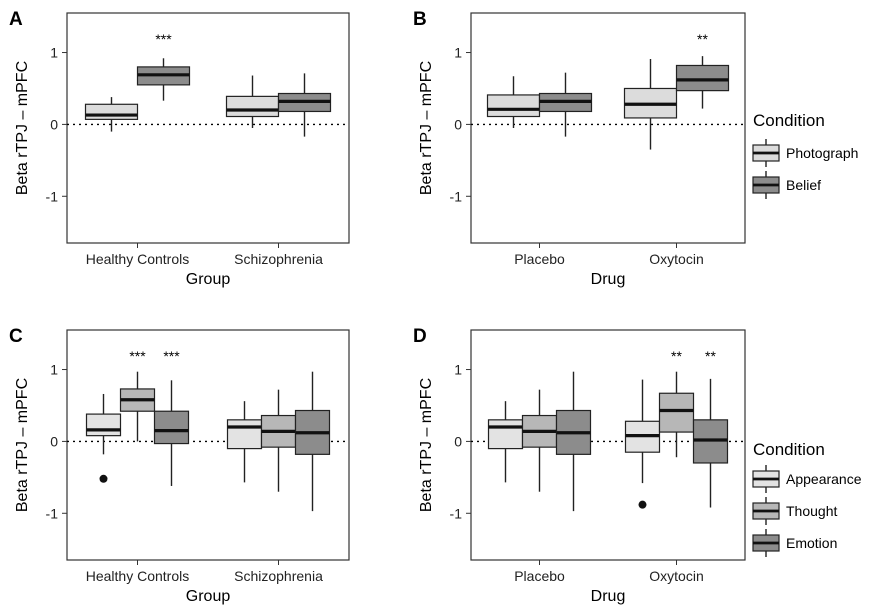  What do you see at coordinates (420, 19) in the screenshot?
I see `panel-label: B` at bounding box center [420, 19].